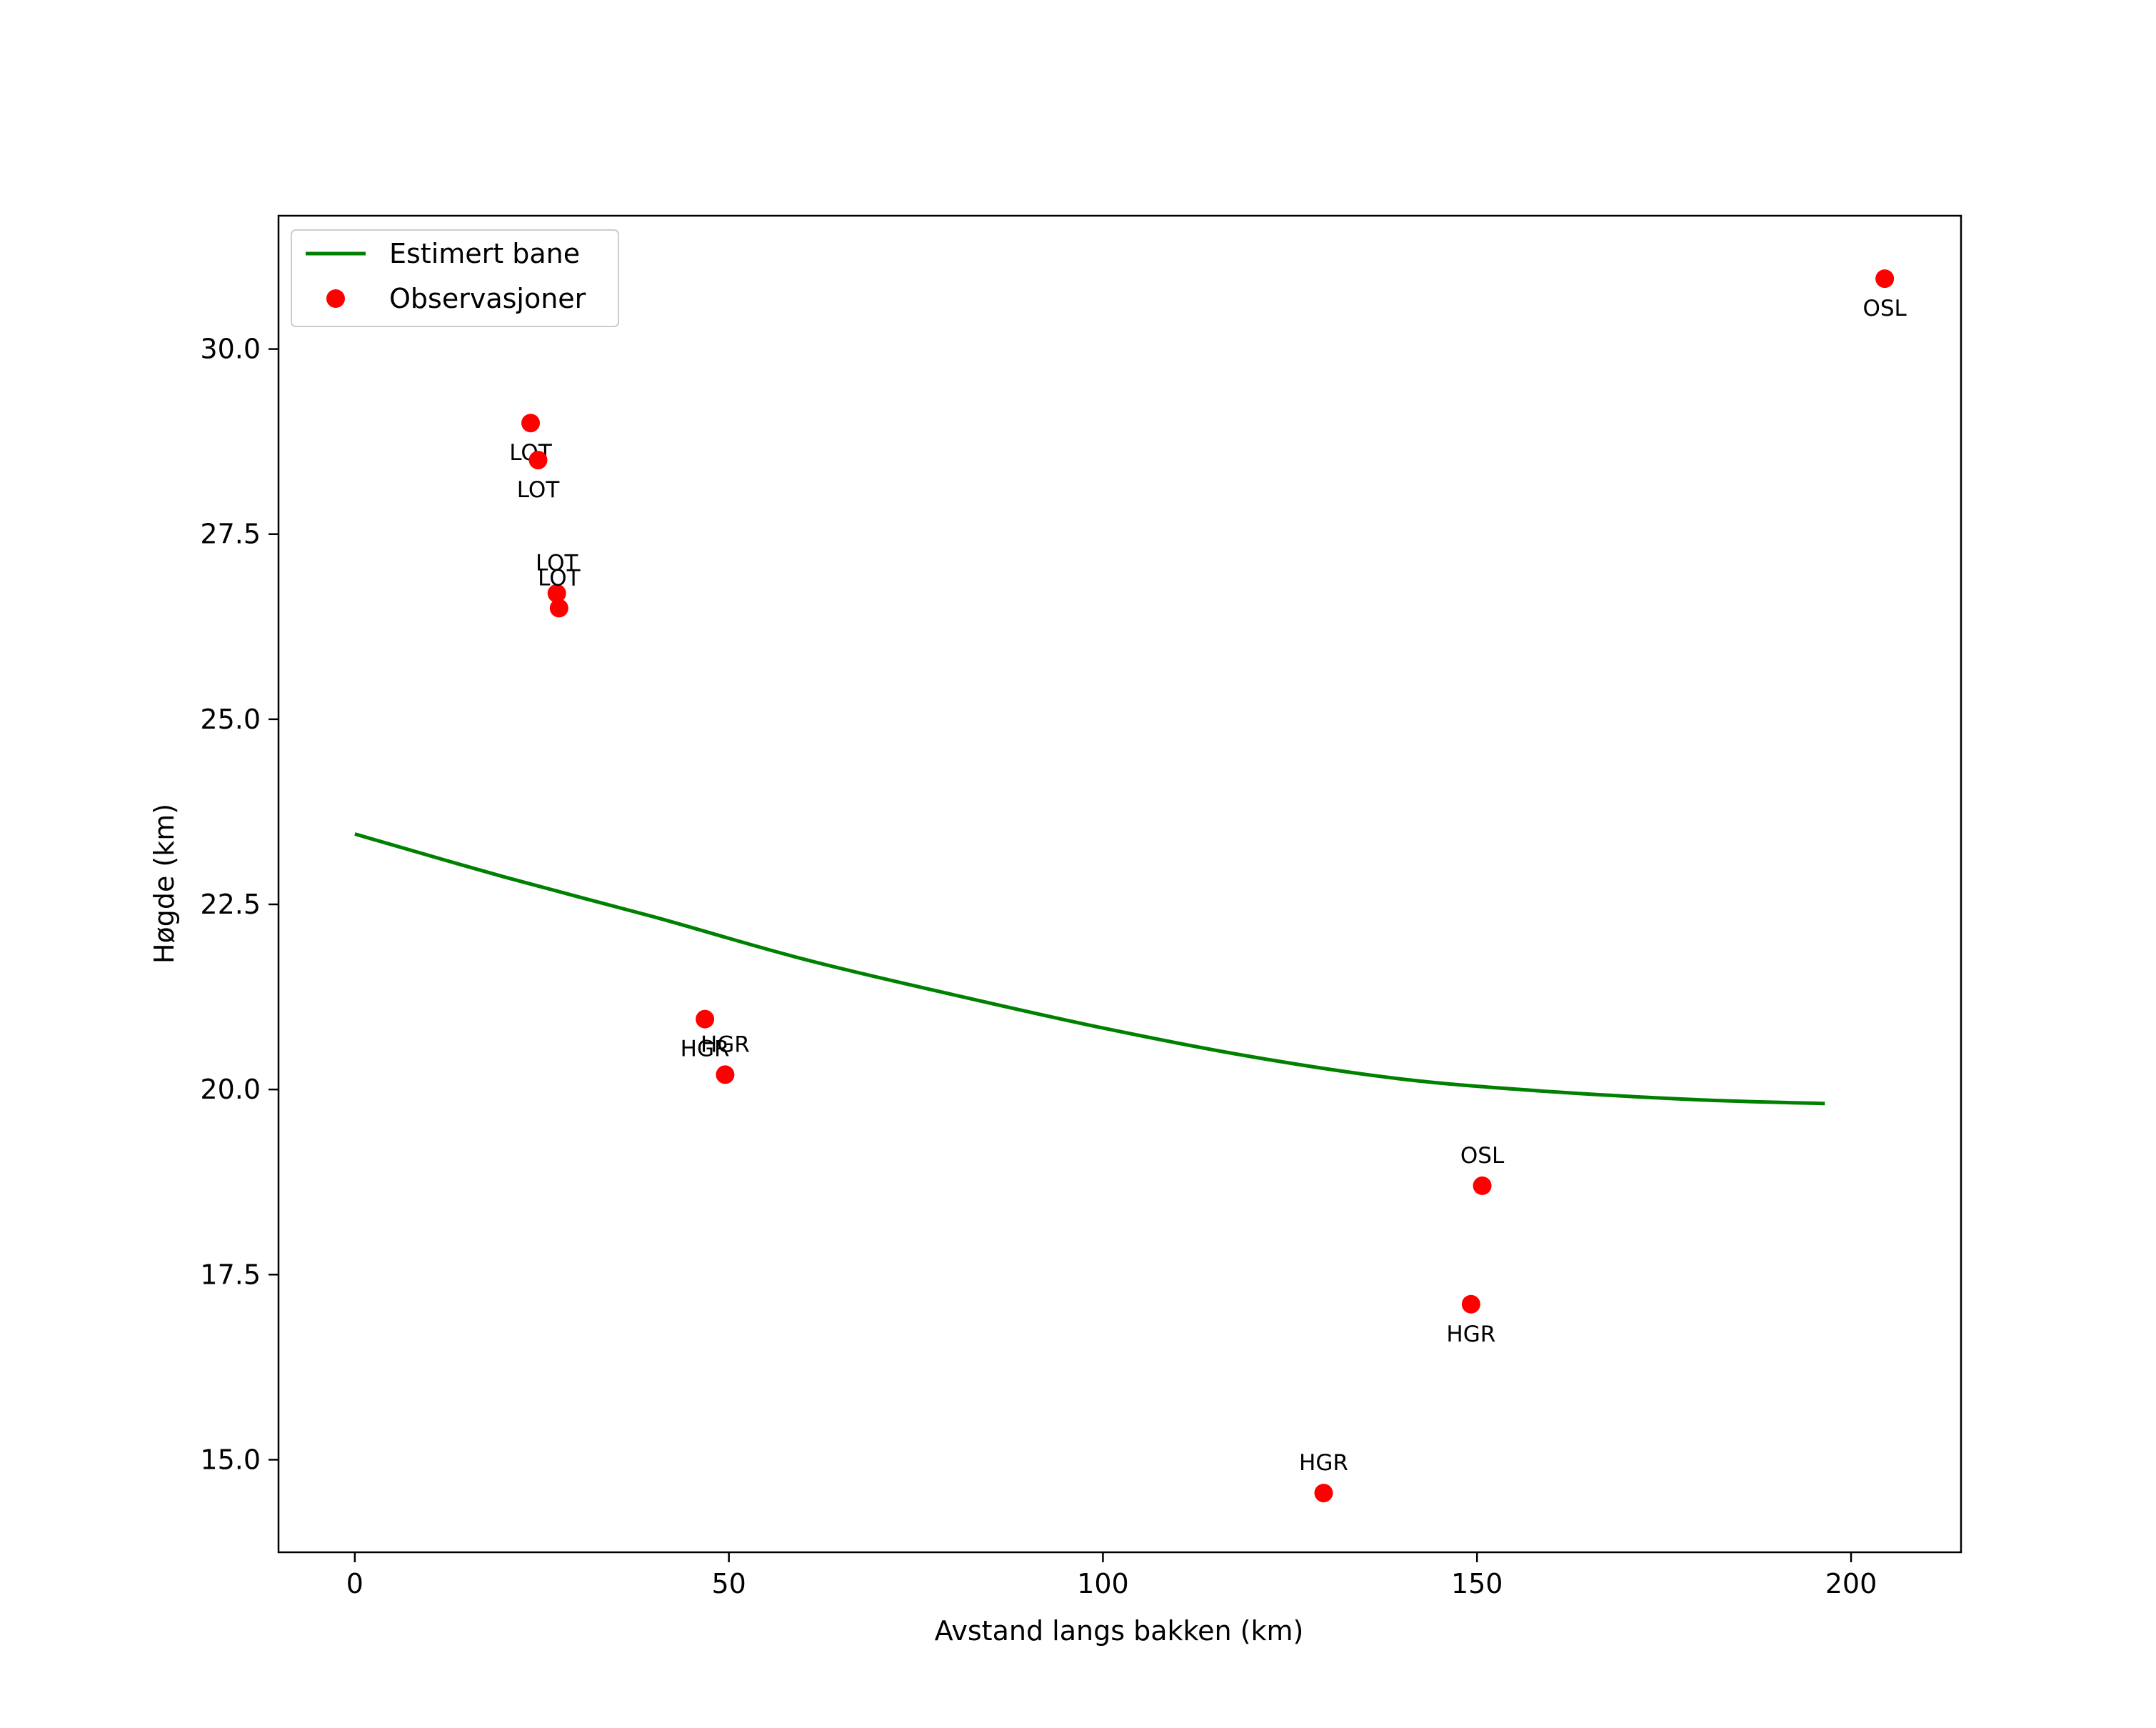  What do you see at coordinates (1120, 1631) in the screenshot?
I see `x-axis-label: Avstand langs bakken (km)` at bounding box center [1120, 1631].